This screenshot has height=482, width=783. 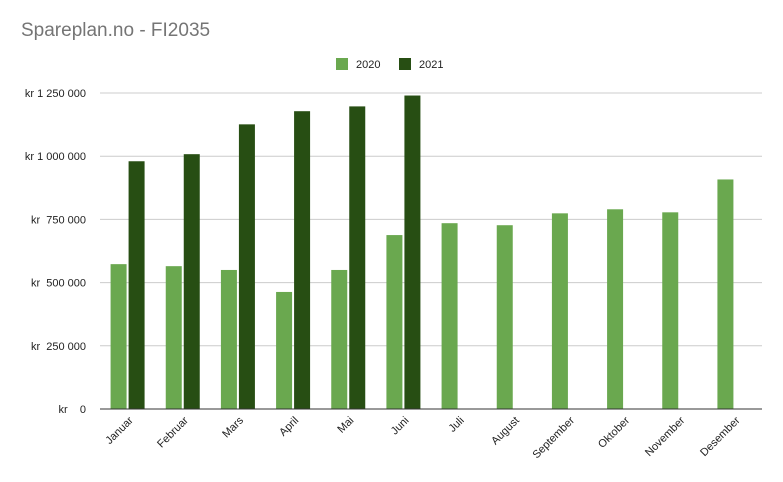 What do you see at coordinates (228, 339) in the screenshot?
I see `bar-2020-mars` at bounding box center [228, 339].